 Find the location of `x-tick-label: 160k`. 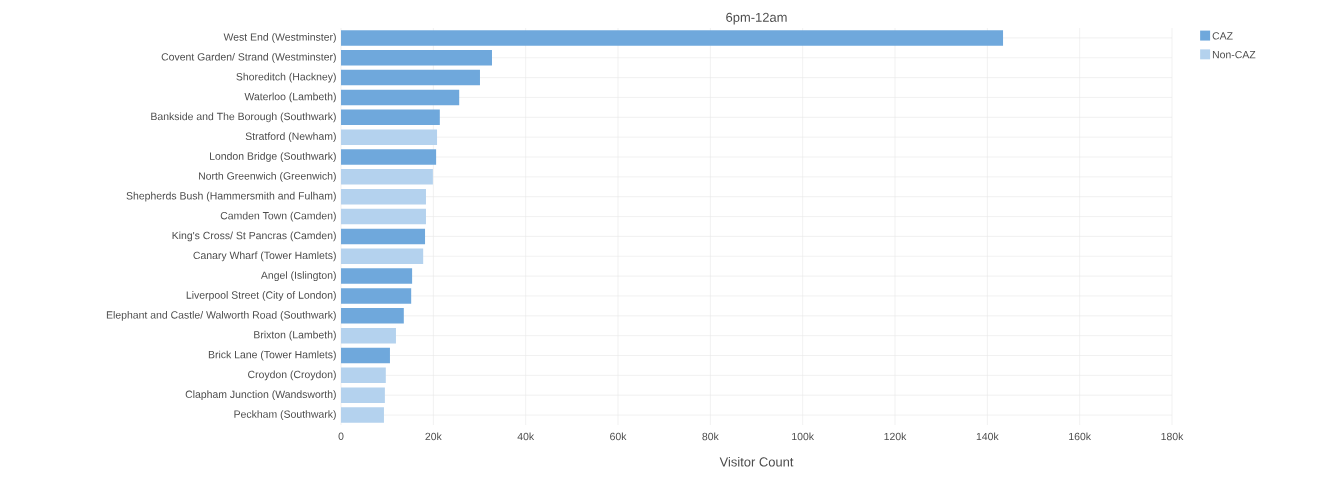

x-tick-label: 160k is located at coordinates (1080, 436).